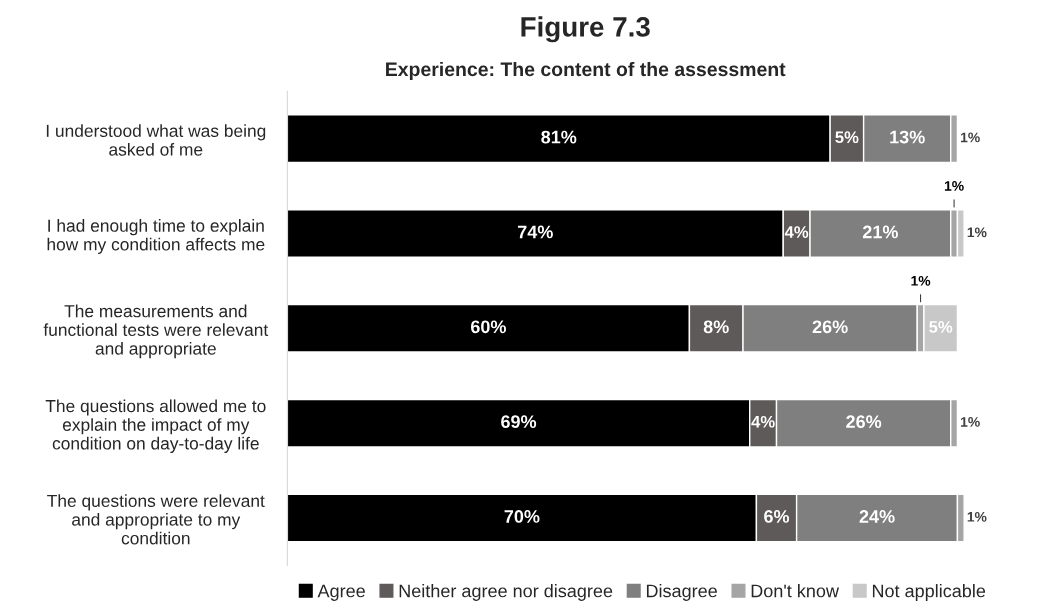  I want to click on chart-title: Figure 7.3, so click(585, 29).